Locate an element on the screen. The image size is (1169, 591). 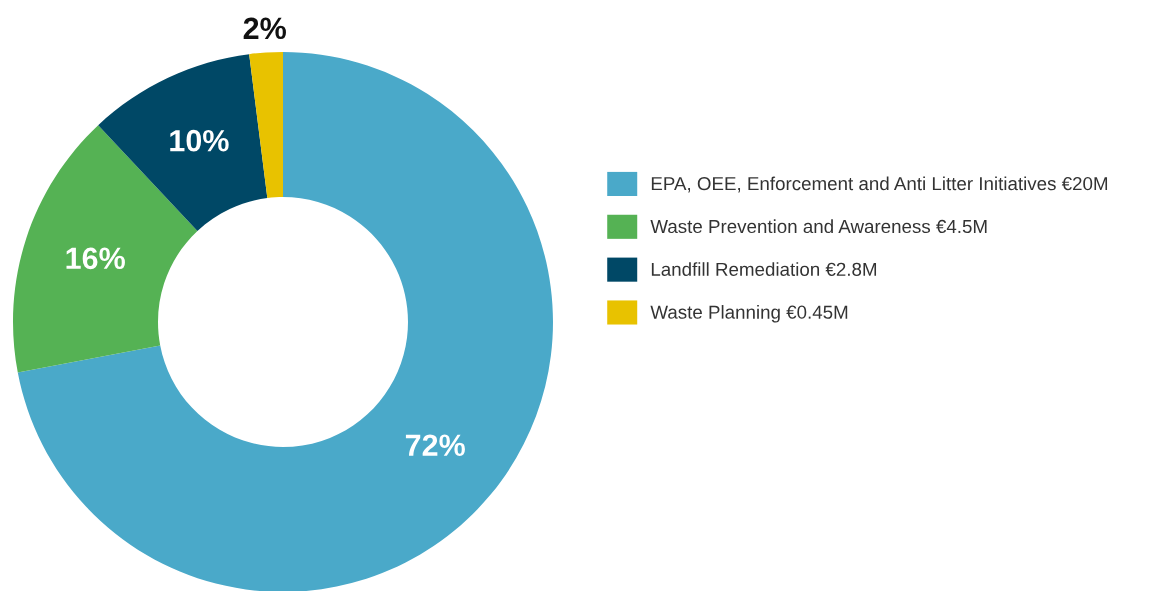
legend-label: Landfill Remediation €2.8M is located at coordinates (764, 269).